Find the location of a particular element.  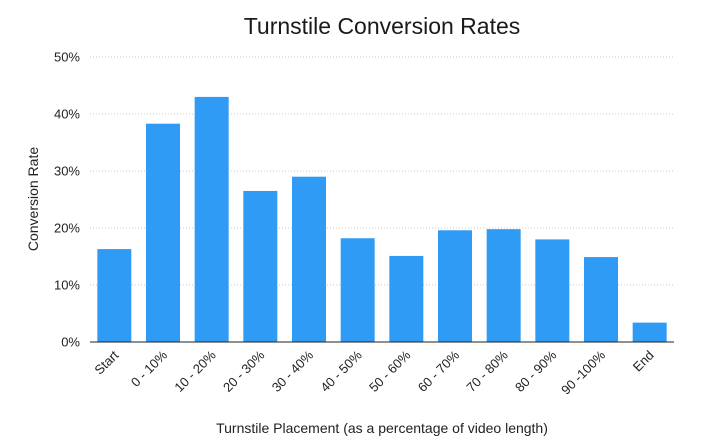

x-tick-label: Start is located at coordinates (106, 362).